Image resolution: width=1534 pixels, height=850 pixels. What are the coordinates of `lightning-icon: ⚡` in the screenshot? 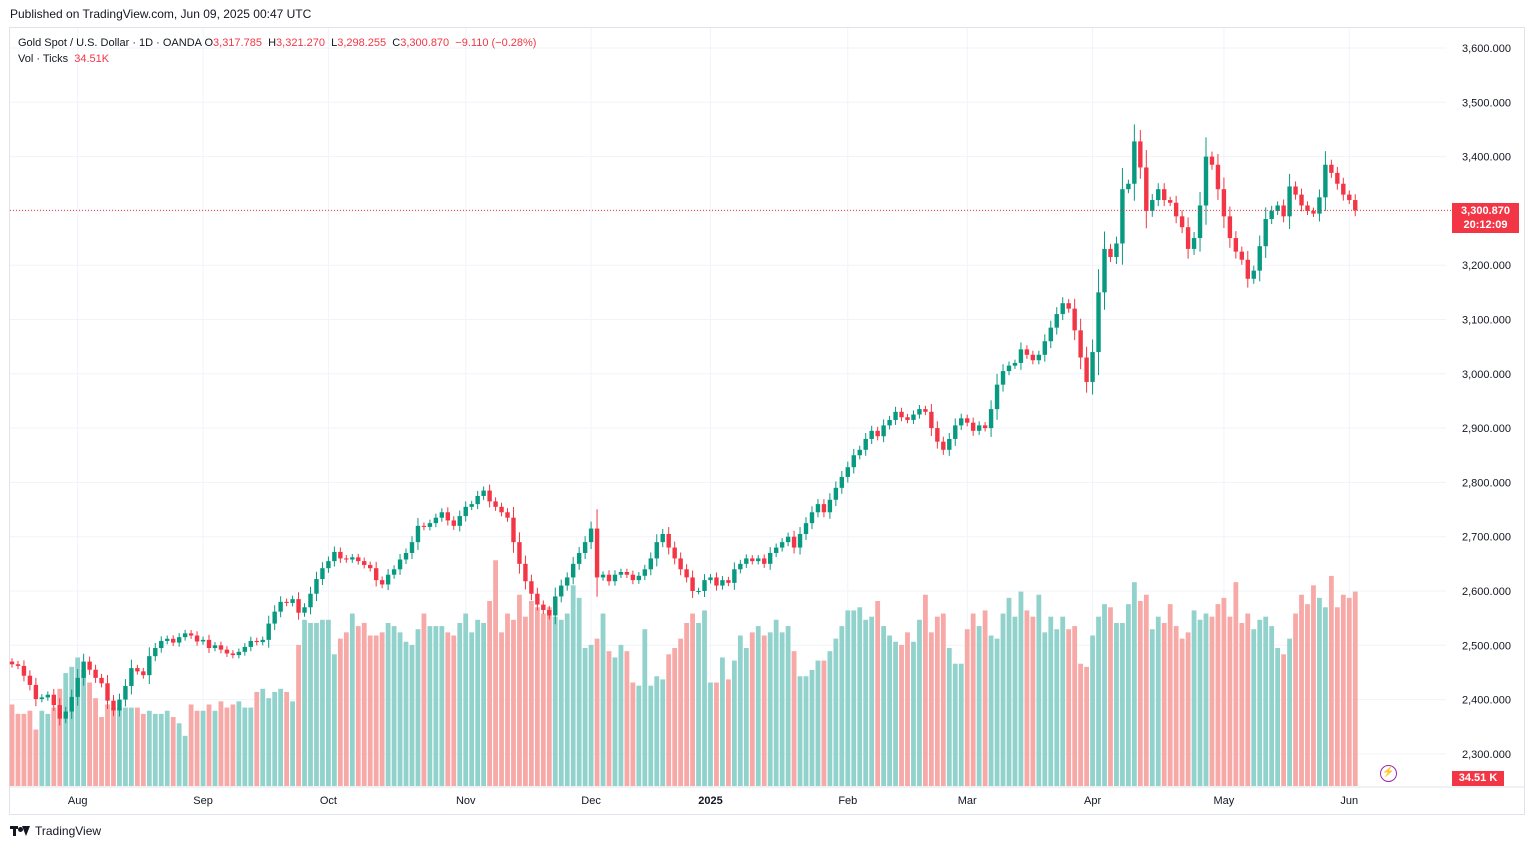 It's located at (1388, 773).